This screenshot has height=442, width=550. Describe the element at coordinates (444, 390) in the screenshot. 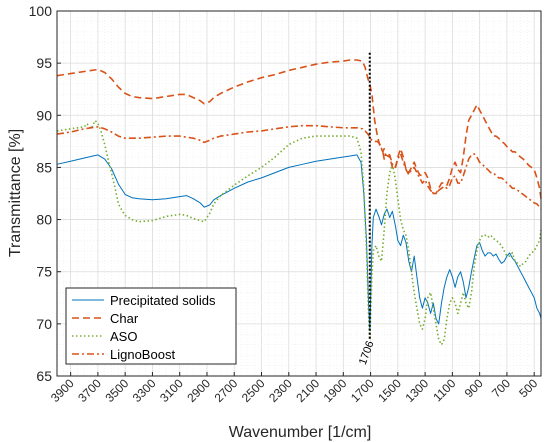

I see `x-tick-label: 1100` at that location.